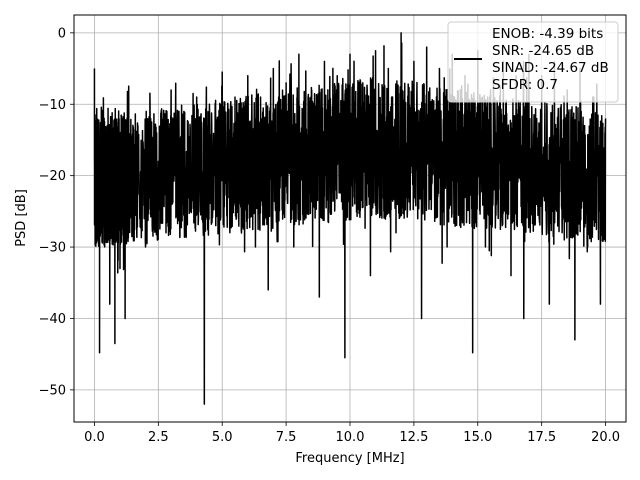  Describe the element at coordinates (286, 437) in the screenshot. I see `x-tick-label: 7.5` at that location.